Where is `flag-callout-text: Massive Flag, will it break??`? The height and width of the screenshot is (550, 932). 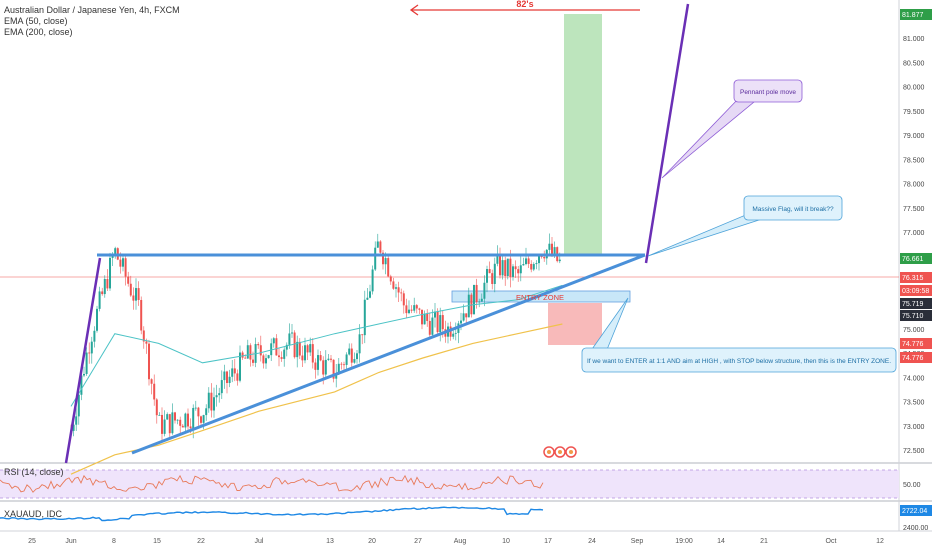
flag-callout-text: Massive Flag, will it break?? is located at coordinates (793, 209).